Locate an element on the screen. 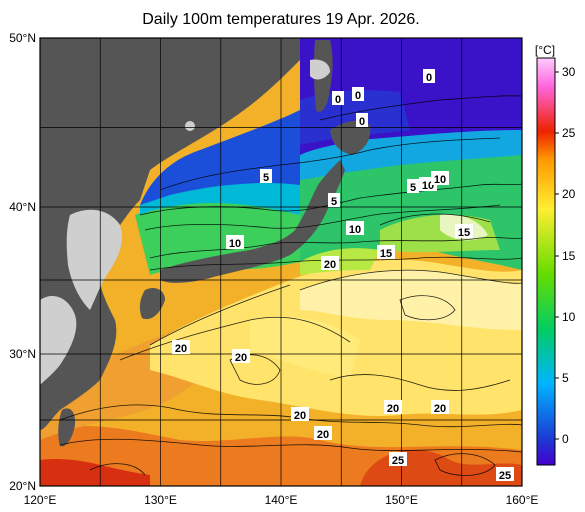  lon-label: 120°E is located at coordinates (40, 500).